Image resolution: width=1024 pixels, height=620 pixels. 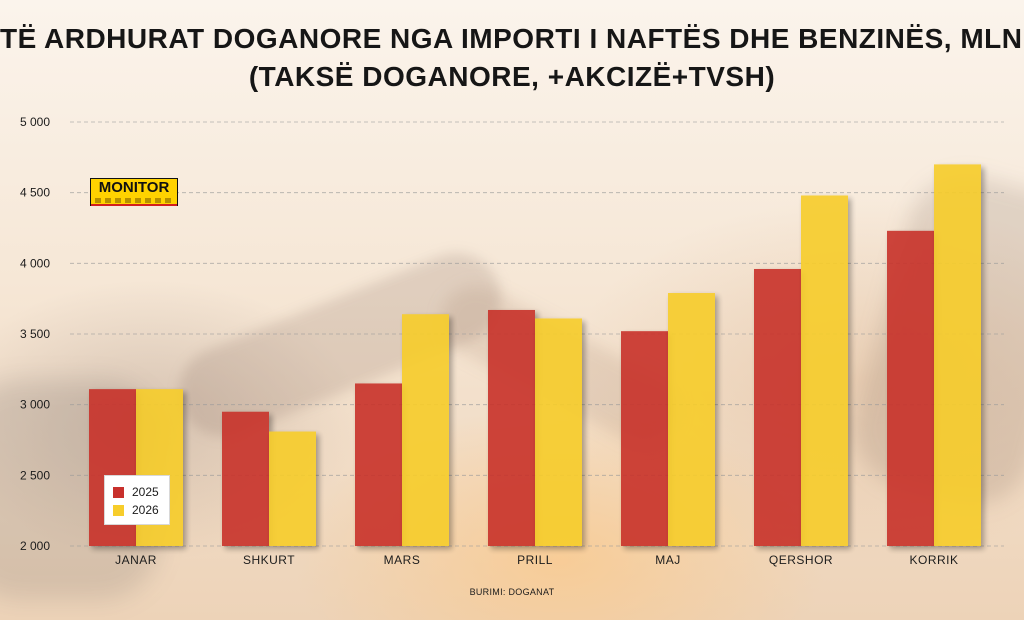 What do you see at coordinates (35, 263) in the screenshot?
I see `y-tick-label: 4 000` at bounding box center [35, 263].